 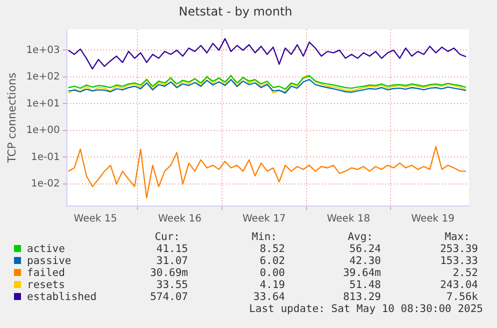 What do you see at coordinates (62, 297) in the screenshot?
I see `legend-label: established` at bounding box center [62, 297].